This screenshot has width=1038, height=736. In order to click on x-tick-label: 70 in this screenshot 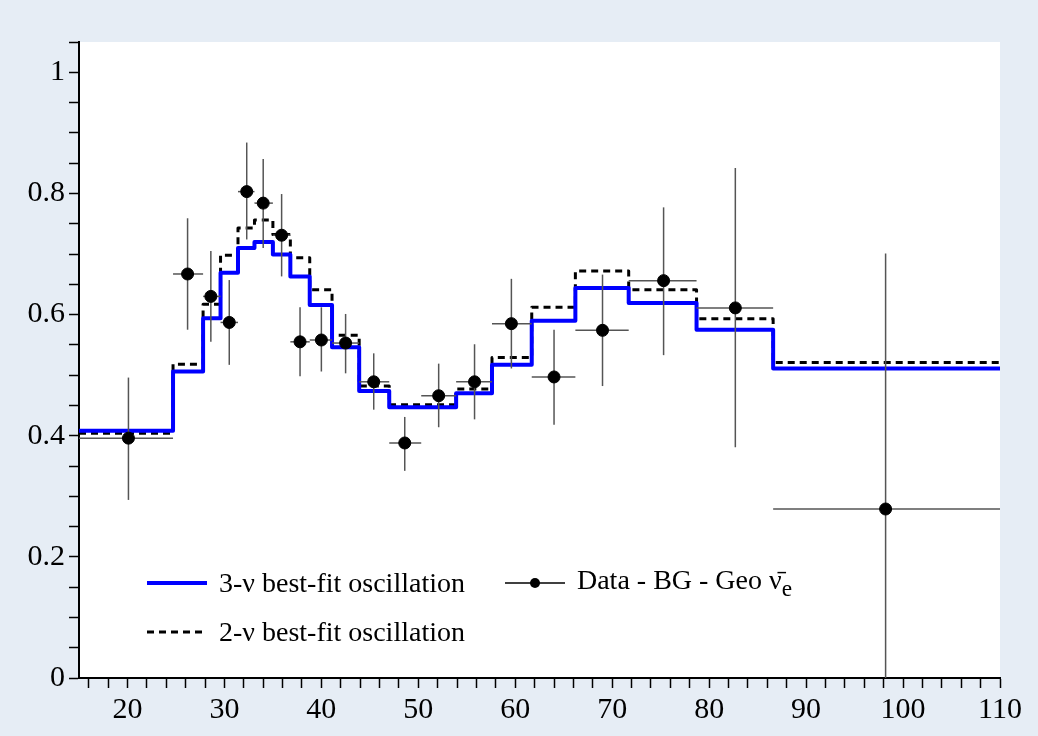, I will do `click(612, 707)`.